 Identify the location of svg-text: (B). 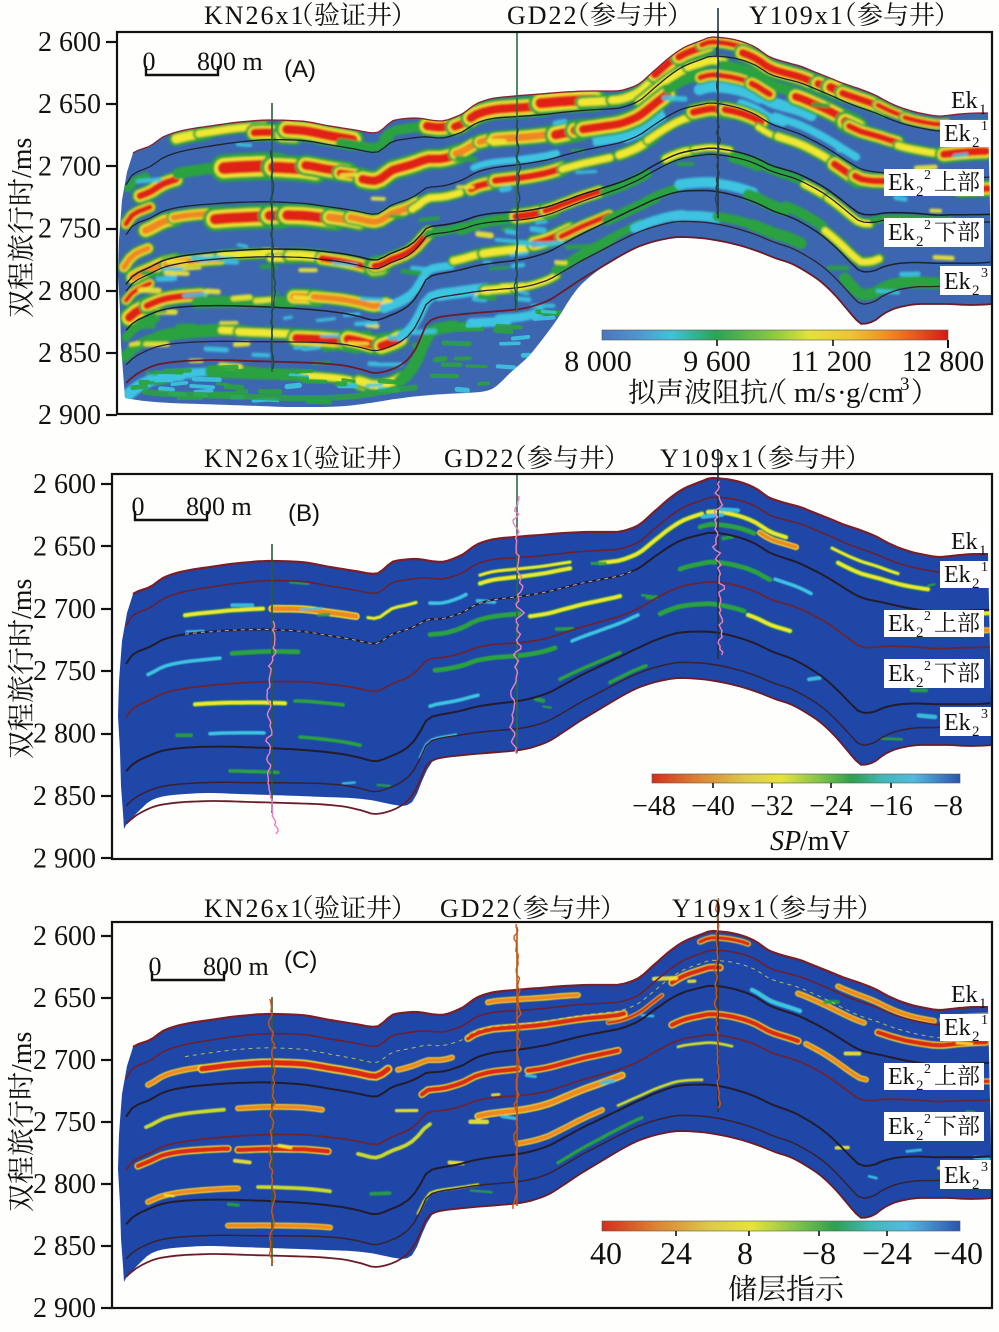
(304, 513).